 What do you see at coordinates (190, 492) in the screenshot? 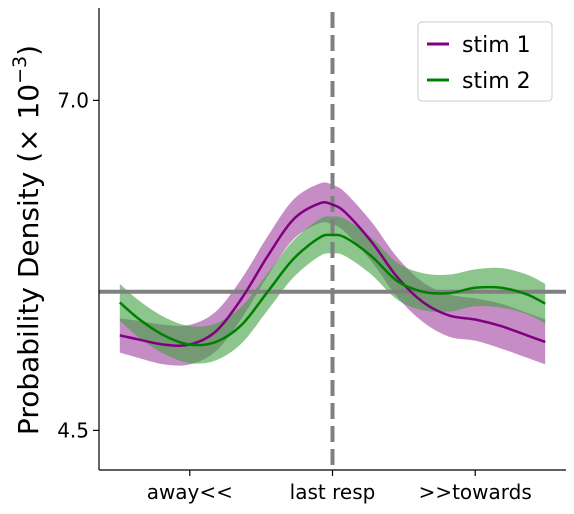
I see `x-tick-label: away<<` at bounding box center [190, 492].